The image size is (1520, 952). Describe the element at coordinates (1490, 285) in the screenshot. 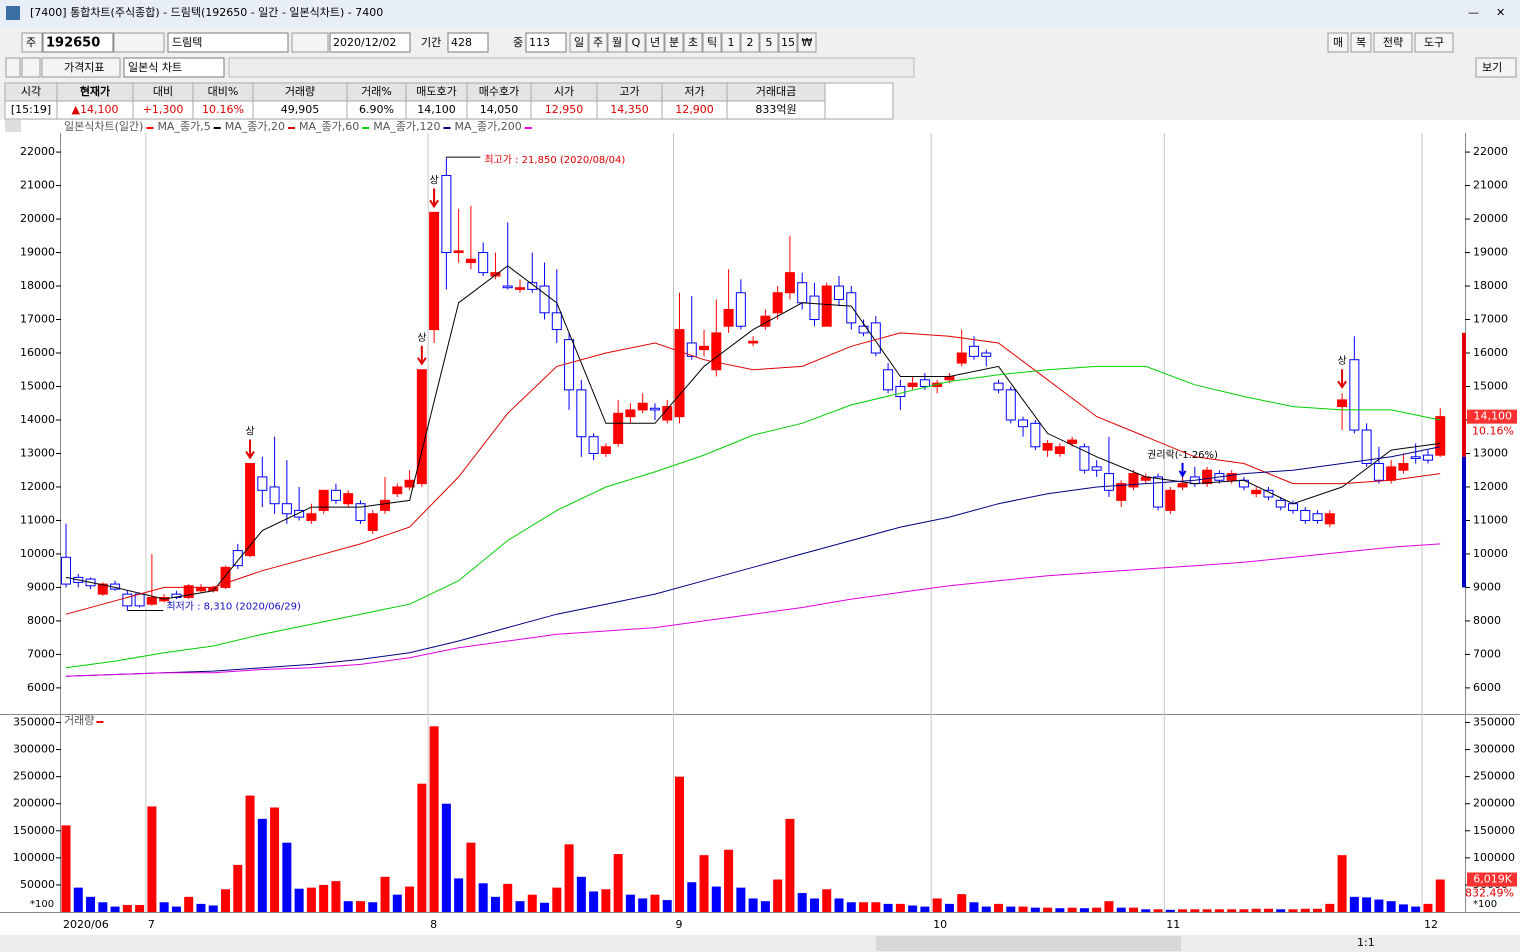

I see `y-tick-label: 18000` at that location.